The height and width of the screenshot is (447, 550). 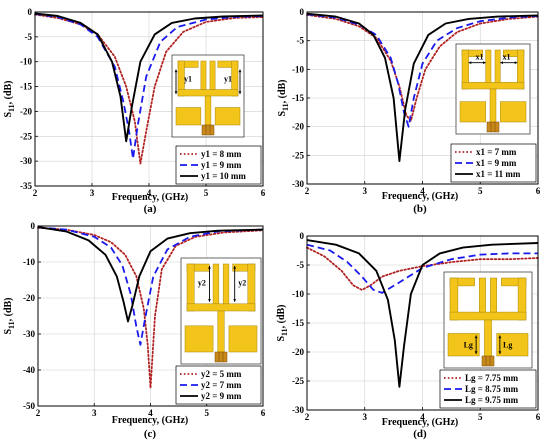 I want to click on legend-box, so click(x=218, y=165).